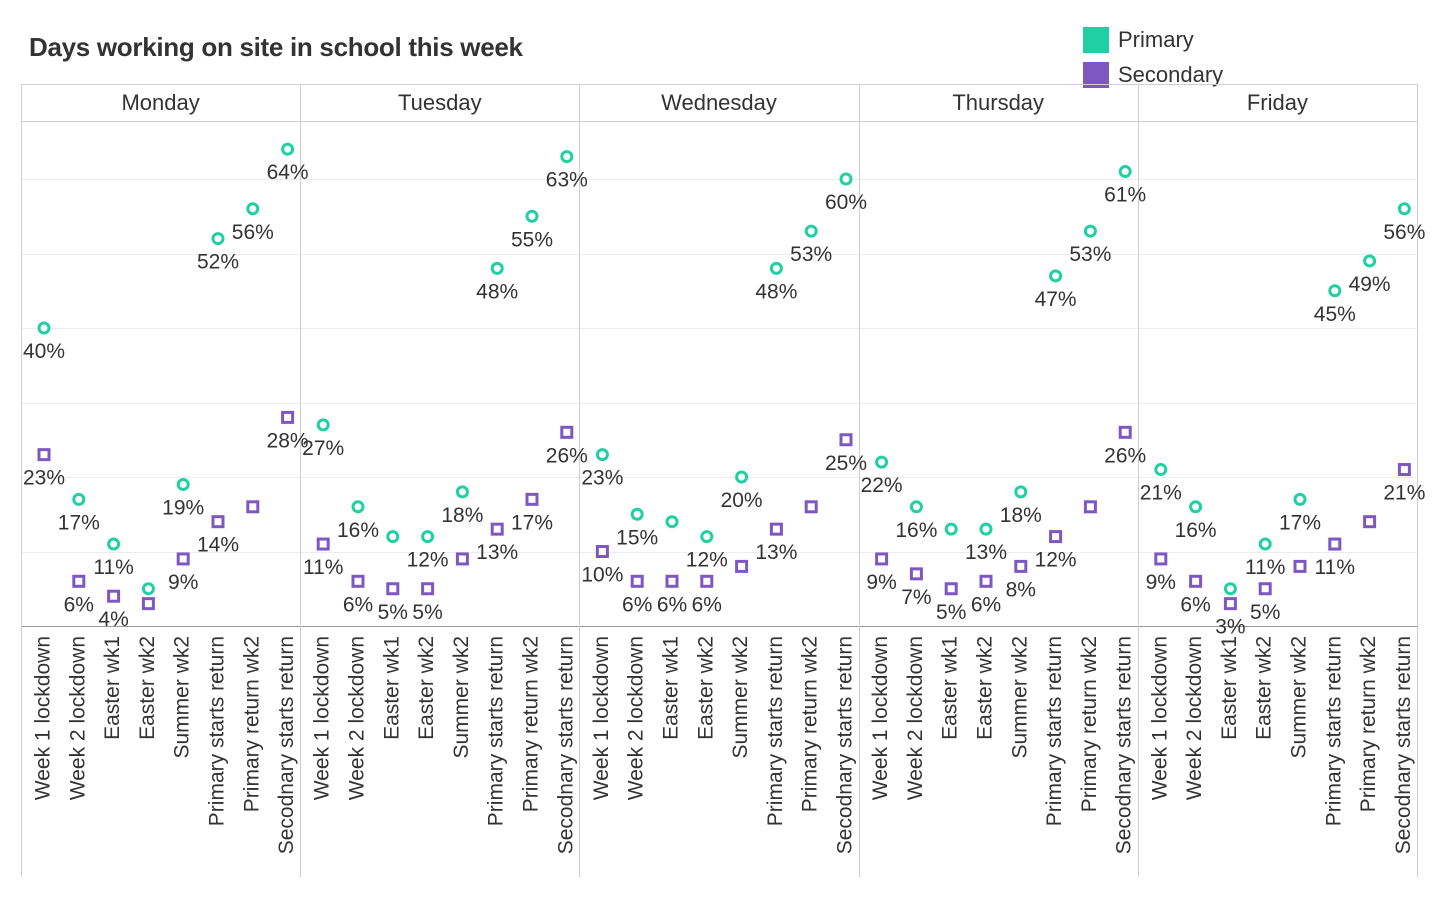  What do you see at coordinates (497, 291) in the screenshot?
I see `primary-data-label: 48%` at bounding box center [497, 291].